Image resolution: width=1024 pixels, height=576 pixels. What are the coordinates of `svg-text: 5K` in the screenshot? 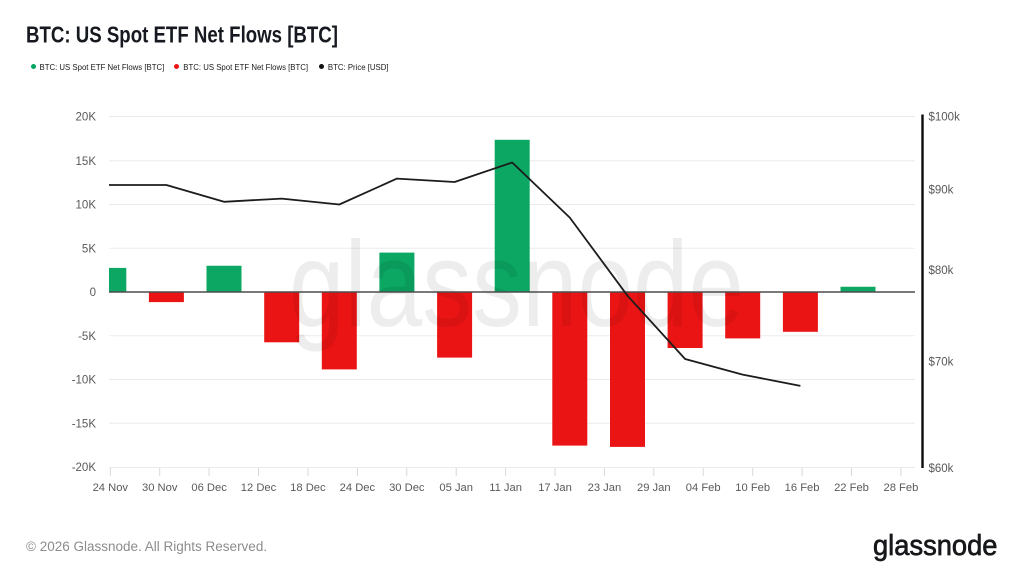 It's located at (89, 249).